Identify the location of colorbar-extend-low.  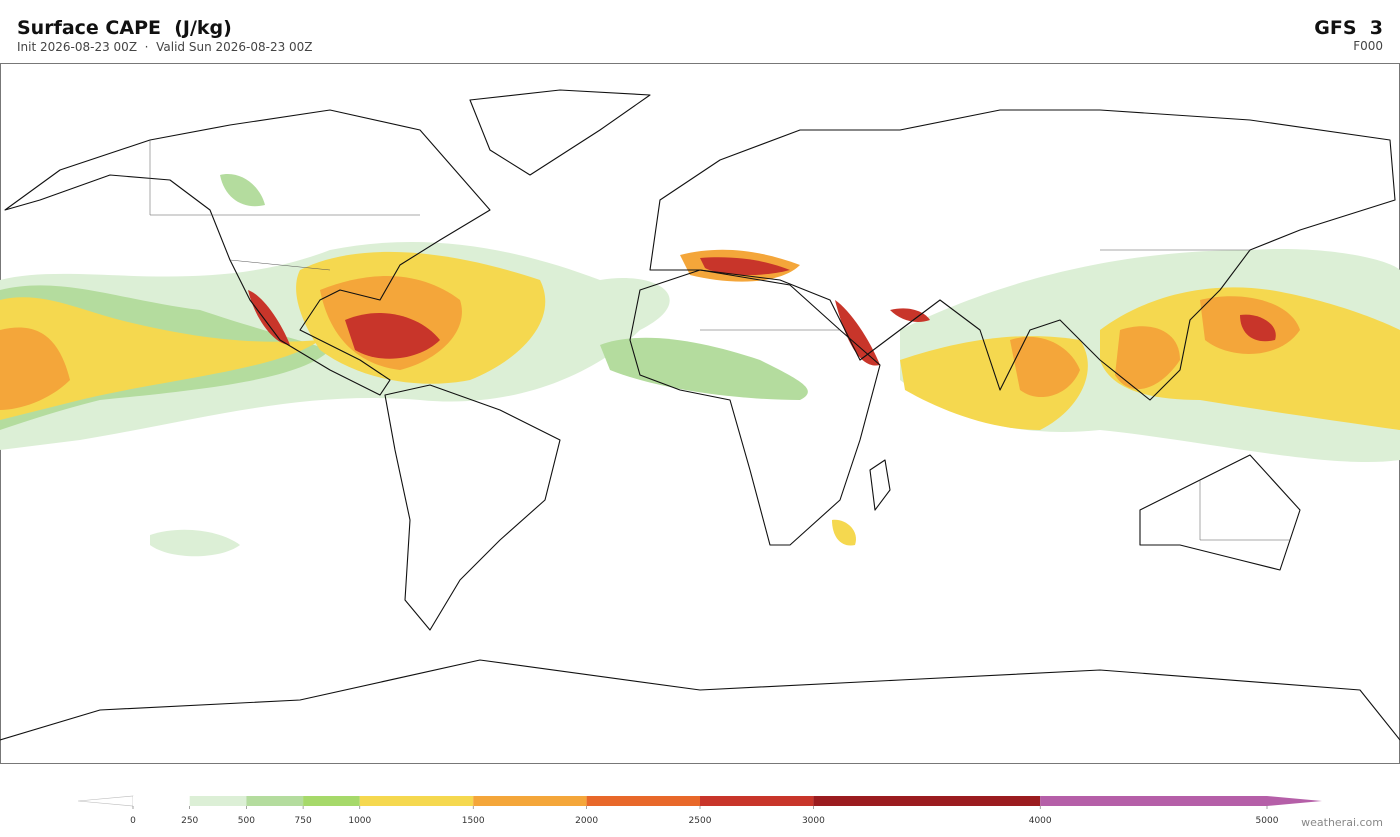
(105, 801).